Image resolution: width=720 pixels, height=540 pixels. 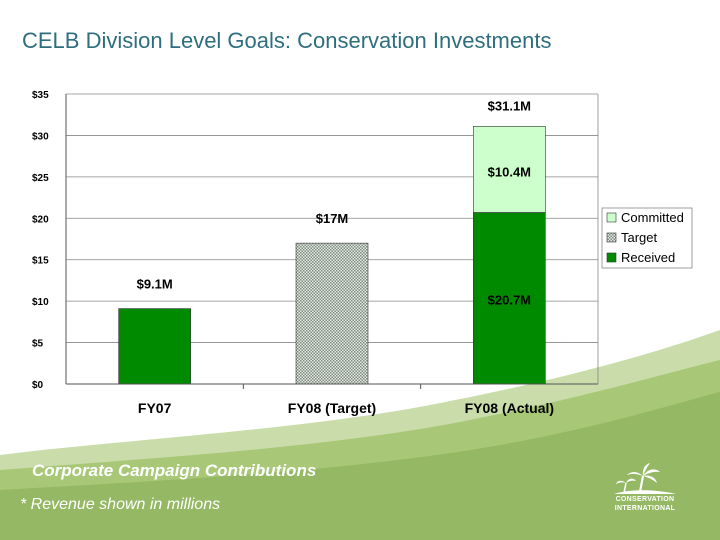 I want to click on data-label: $20.7M, so click(x=509, y=299).